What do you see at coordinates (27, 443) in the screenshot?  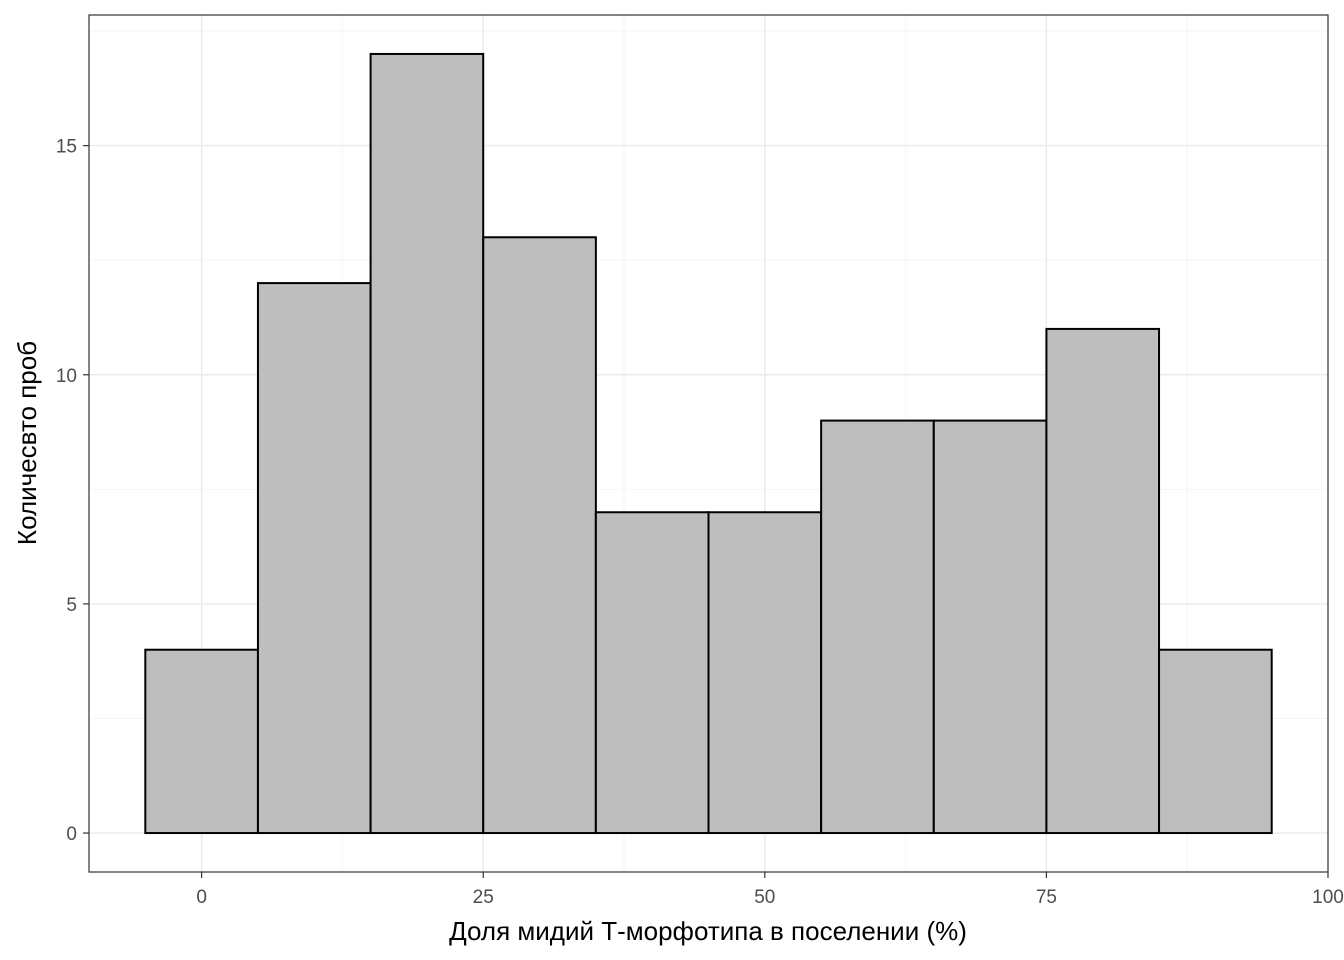 I see `y-axis-title: Количесвто проб` at bounding box center [27, 443].